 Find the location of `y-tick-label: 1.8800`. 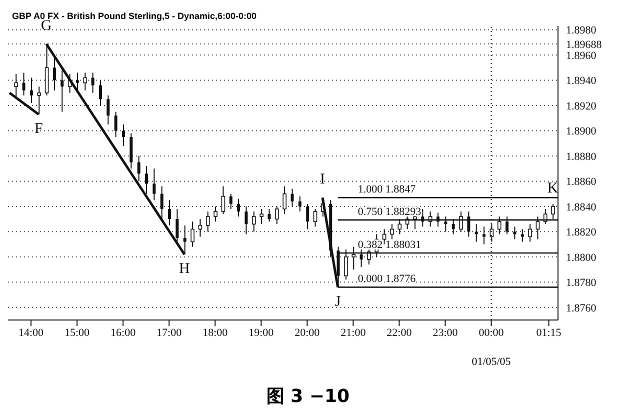

y-tick-label: 1.8800 is located at coordinates (581, 258).